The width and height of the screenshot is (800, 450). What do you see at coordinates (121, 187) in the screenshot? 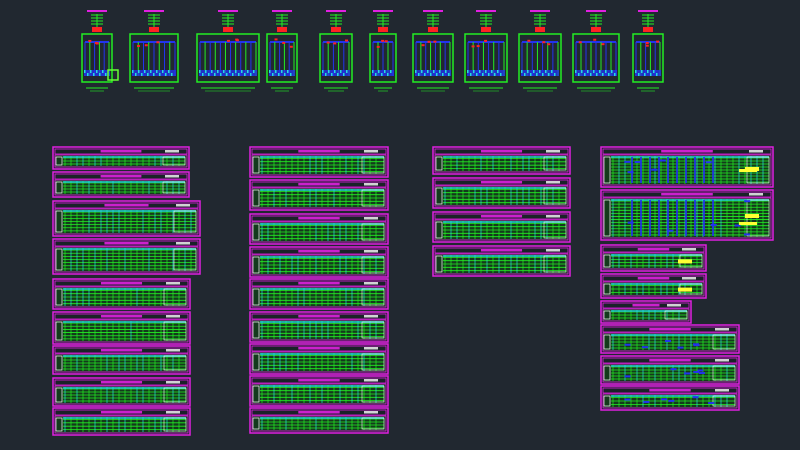
I see `schedule-grid` at bounding box center [121, 187].